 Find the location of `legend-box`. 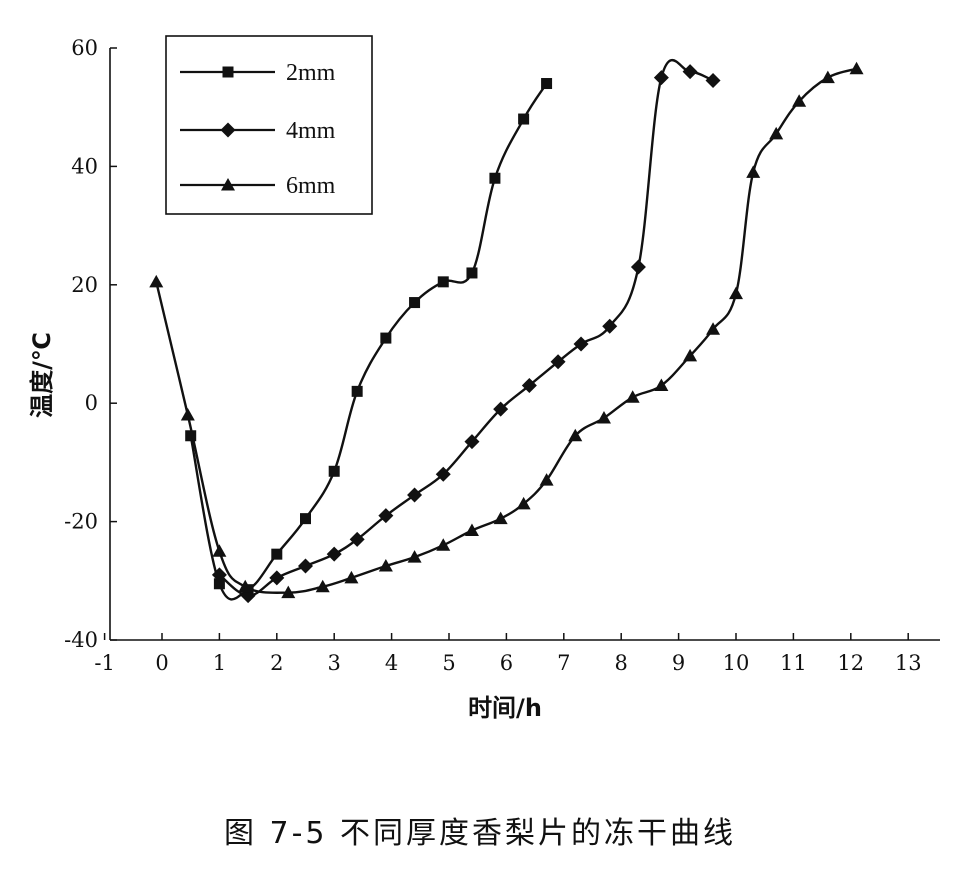

legend-box is located at coordinates (269, 125).